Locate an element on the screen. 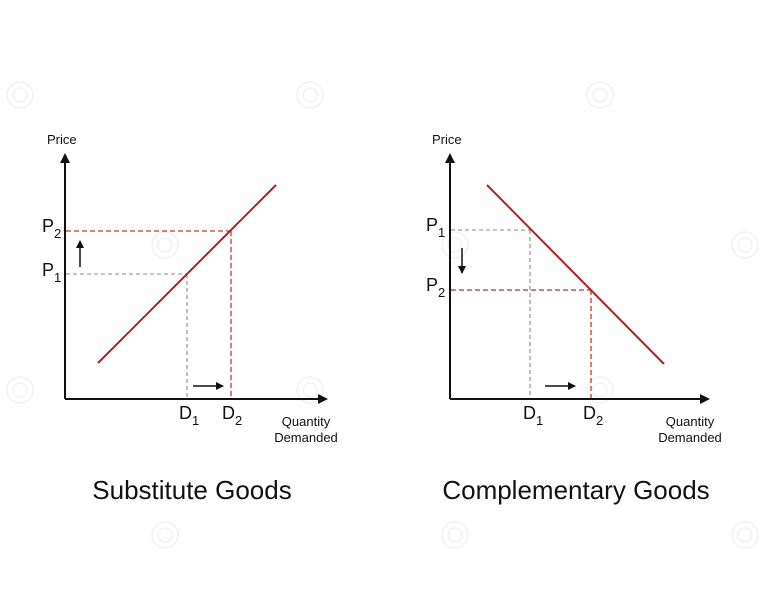 This screenshot has height=614, width=768. panel-caption: Substitute Goods is located at coordinates (191, 490).